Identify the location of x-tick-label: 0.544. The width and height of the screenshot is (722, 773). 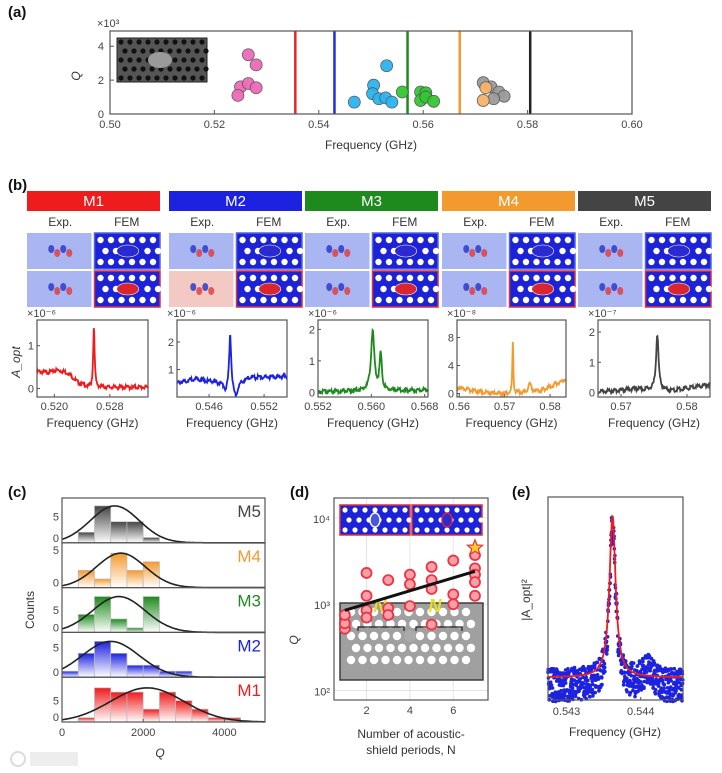
(641, 712).